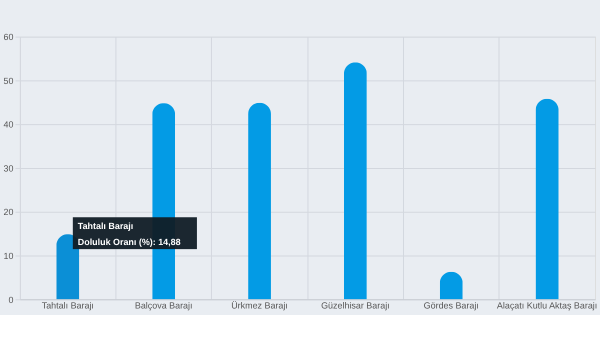  Describe the element at coordinates (68, 305) in the screenshot. I see `x-tick-label: Tahtalı Barajı` at that location.